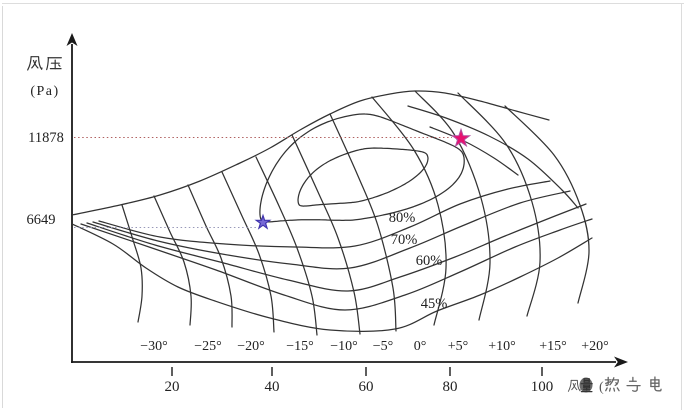  I want to click on svg-text: 45%, so click(434, 304).